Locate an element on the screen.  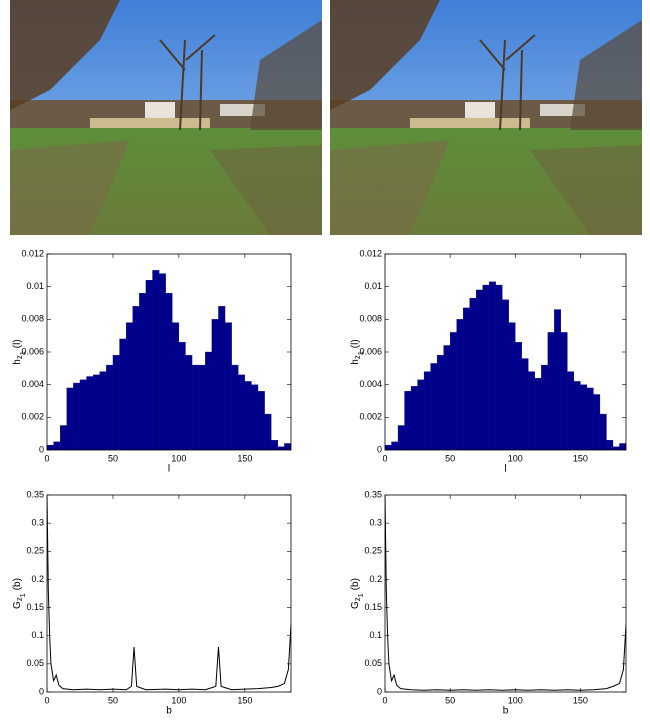
axes-frame is located at coordinates (505, 593).